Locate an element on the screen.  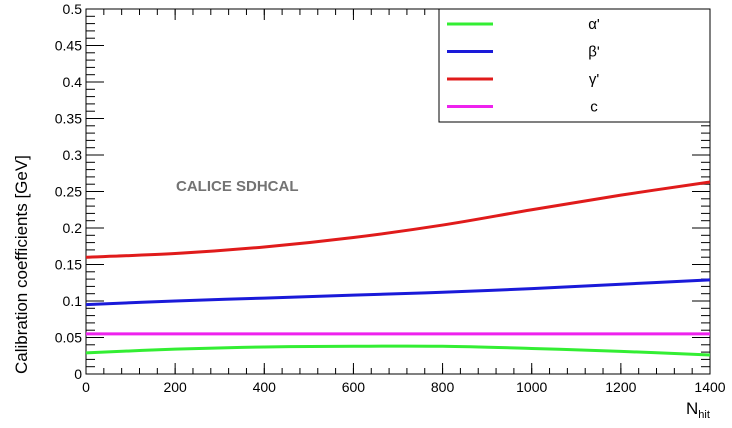
y-axis-title: Calibration coefficients [GeV] is located at coordinates (21, 264).